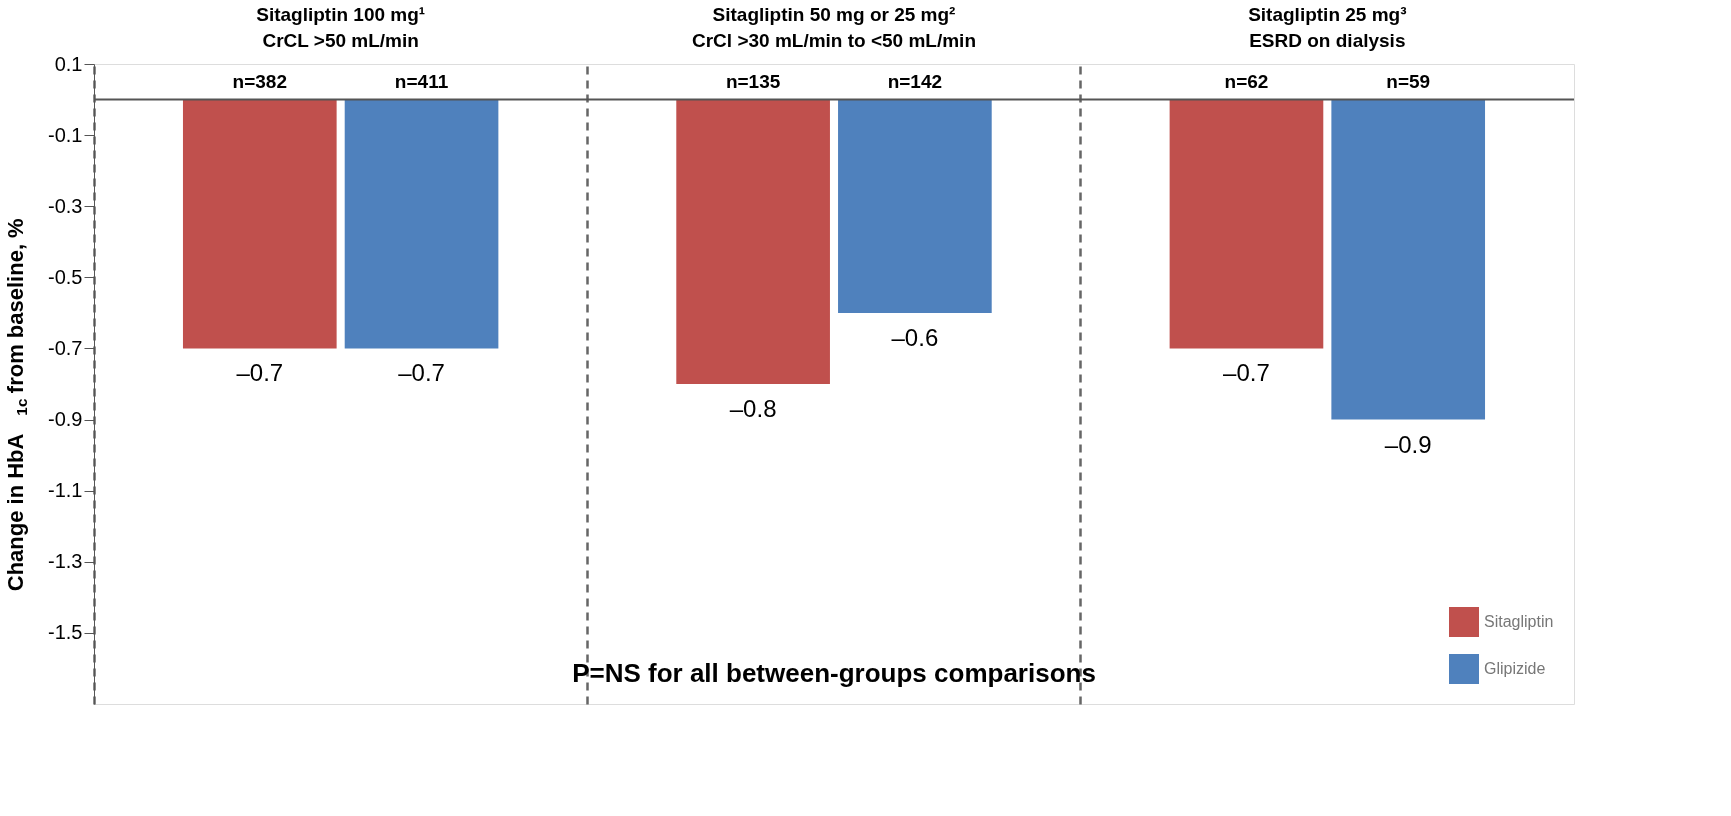  I want to click on text: –0.8, so click(753, 408).